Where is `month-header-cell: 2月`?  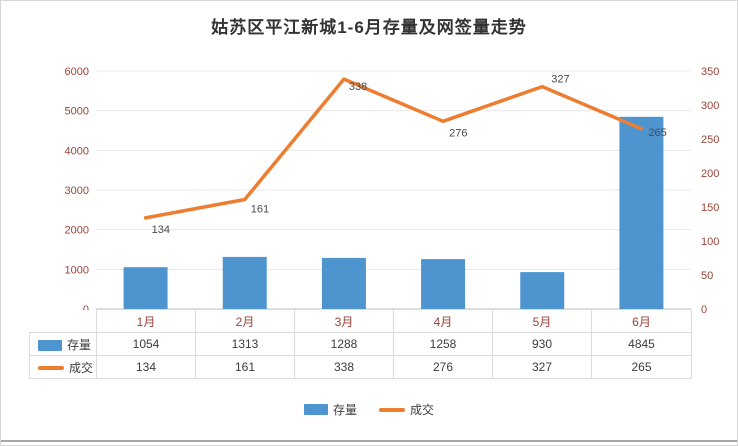 month-header-cell: 2月 is located at coordinates (245, 321).